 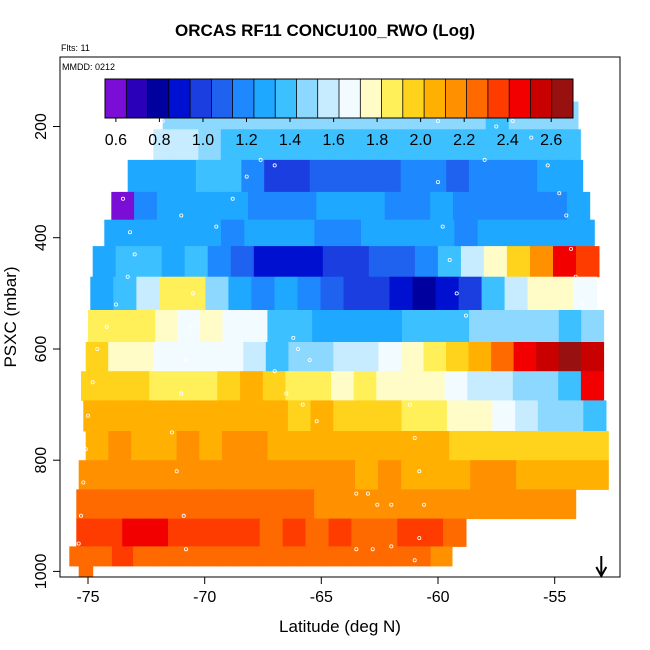 What do you see at coordinates (46, 351) in the screenshot?
I see `y-axis: 200 400 600 800 1000` at bounding box center [46, 351].